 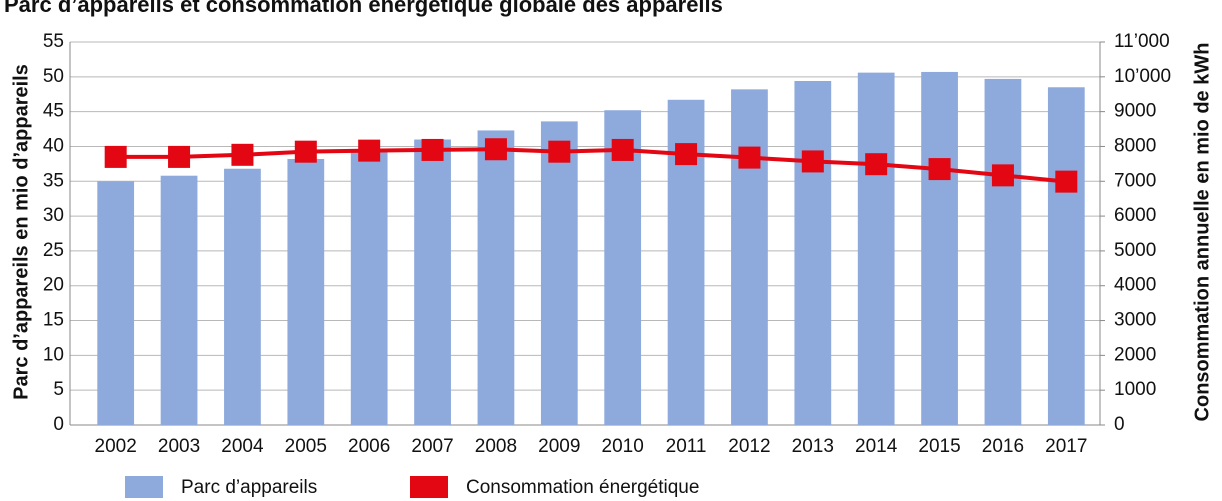 I want to click on y2-tick-label: 4000, so click(x=1135, y=285).